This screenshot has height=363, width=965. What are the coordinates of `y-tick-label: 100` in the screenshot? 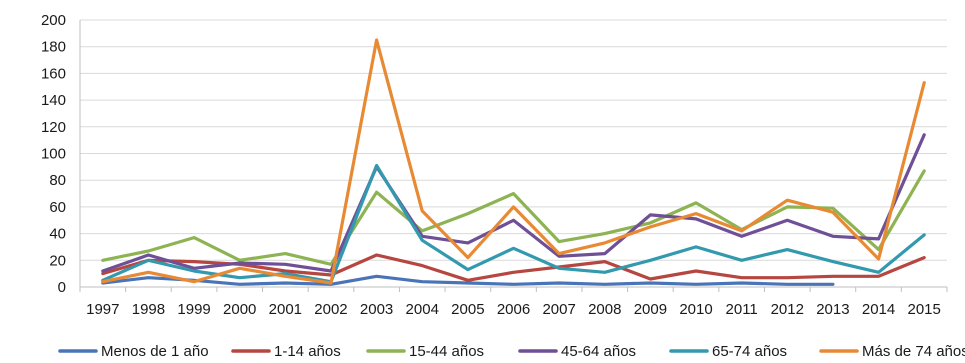 It's located at (53, 154).